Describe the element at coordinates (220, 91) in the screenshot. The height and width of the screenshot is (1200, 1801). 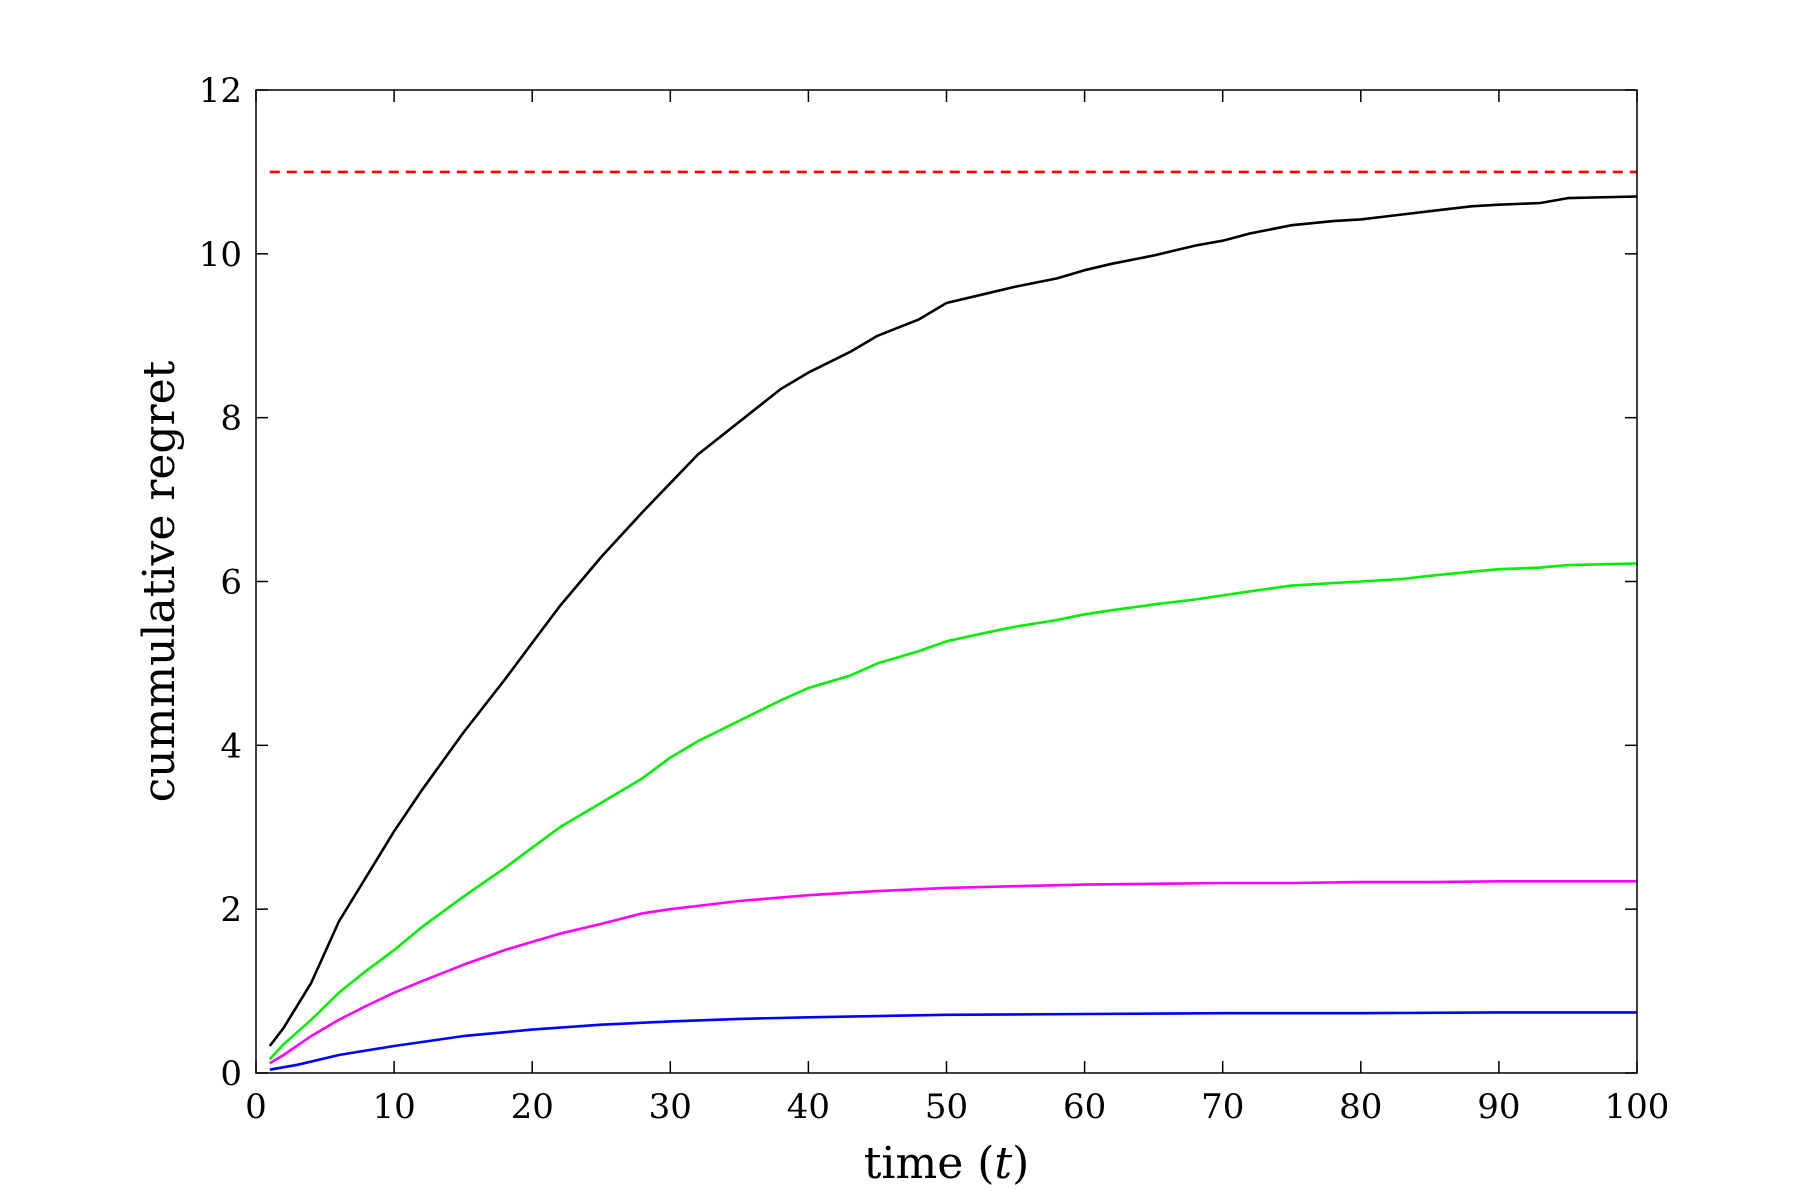
I see `y-tick-label: 12` at that location.